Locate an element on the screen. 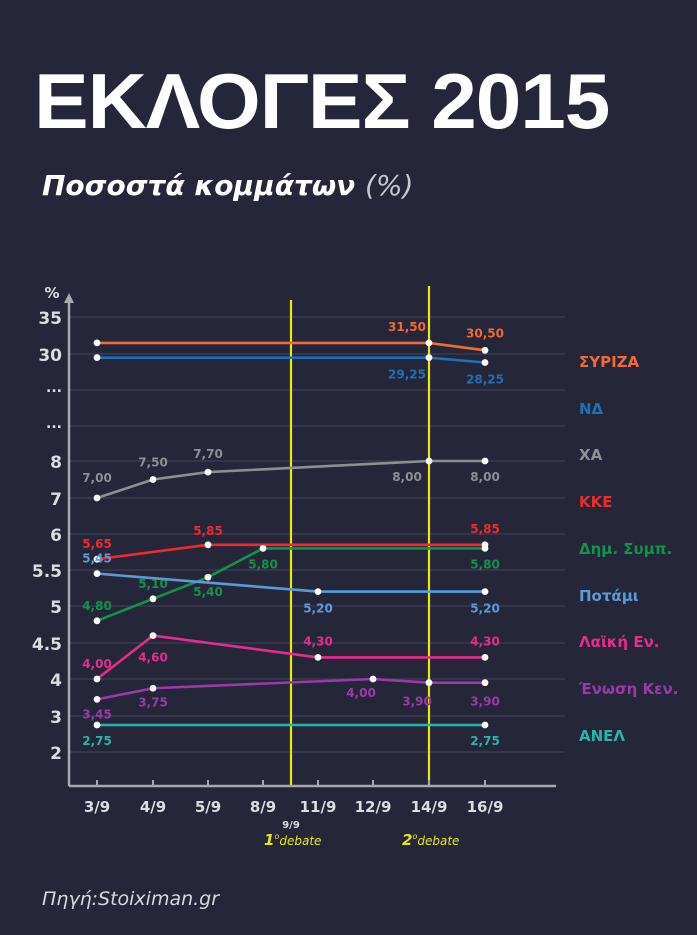 This screenshot has width=697, height=935. legend-entry: ΣΥΡΙΖΑ is located at coordinates (609, 362).